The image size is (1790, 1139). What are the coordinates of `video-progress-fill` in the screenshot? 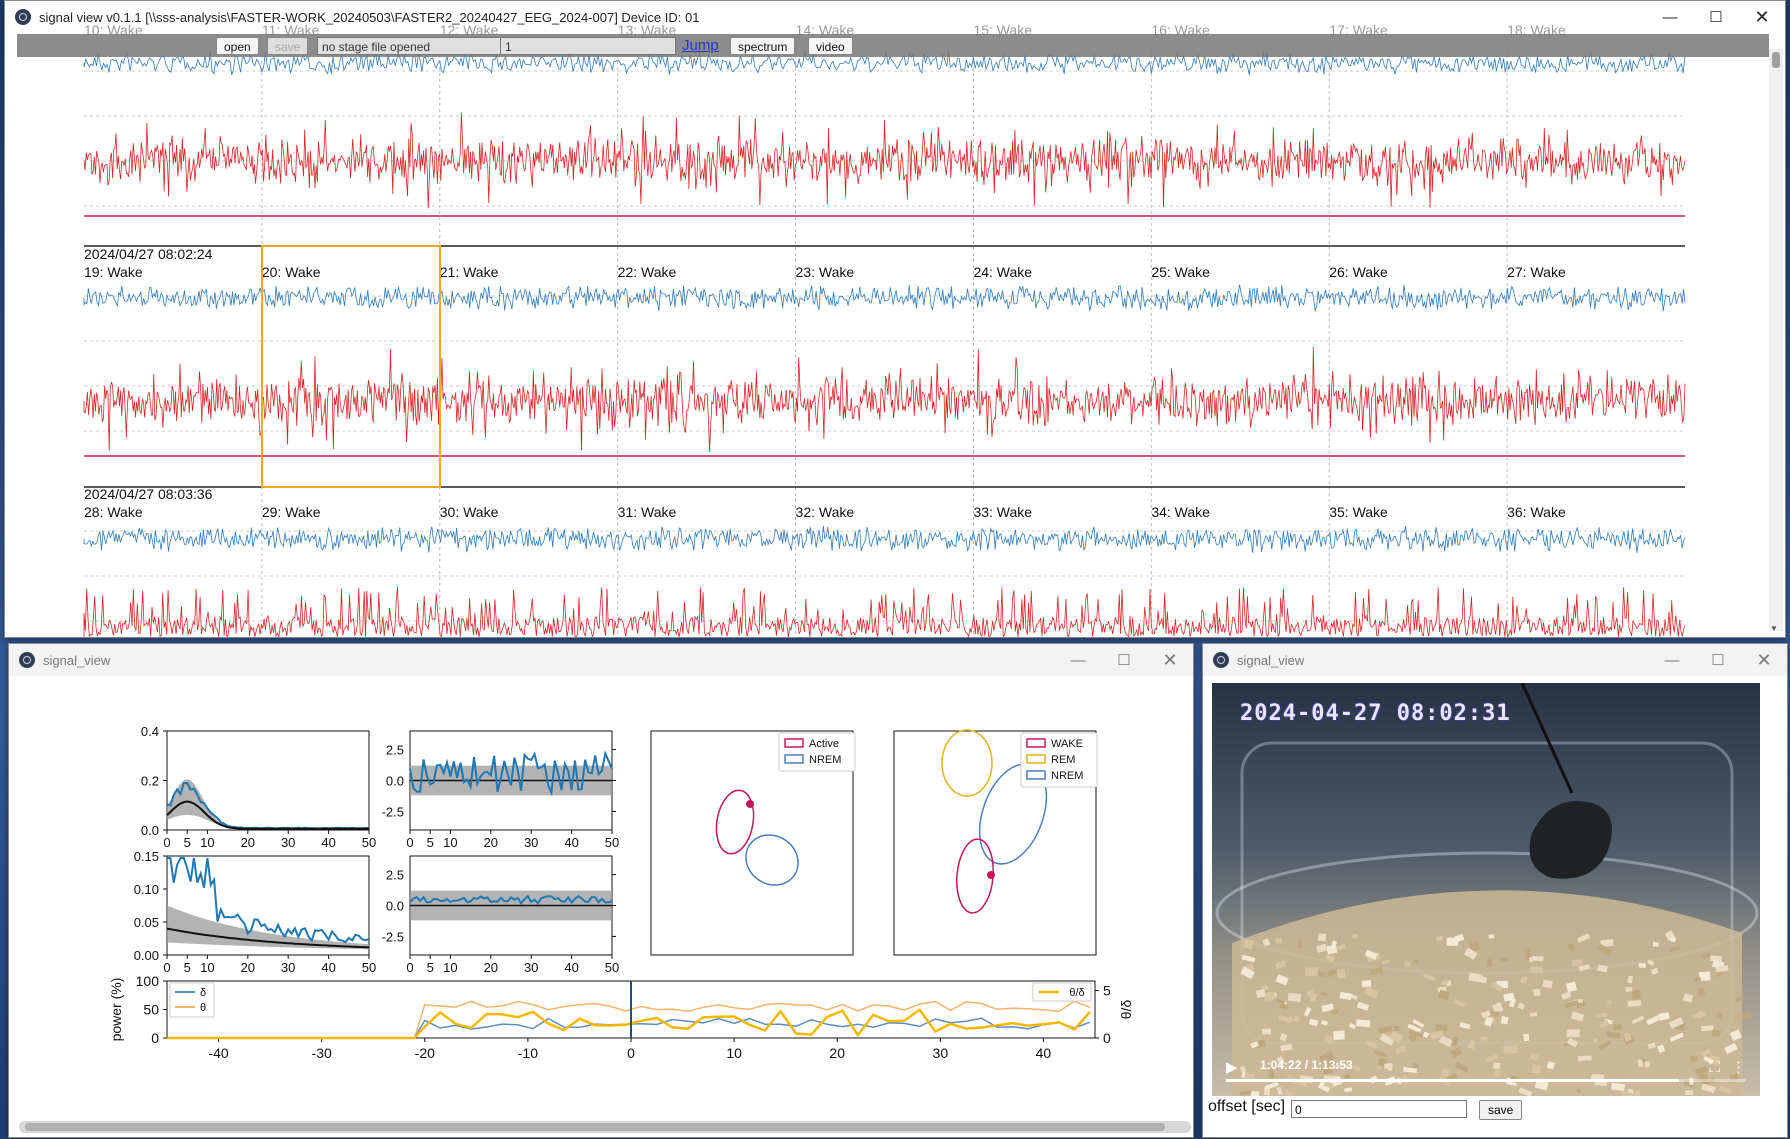 It's located at (1452, 1080).